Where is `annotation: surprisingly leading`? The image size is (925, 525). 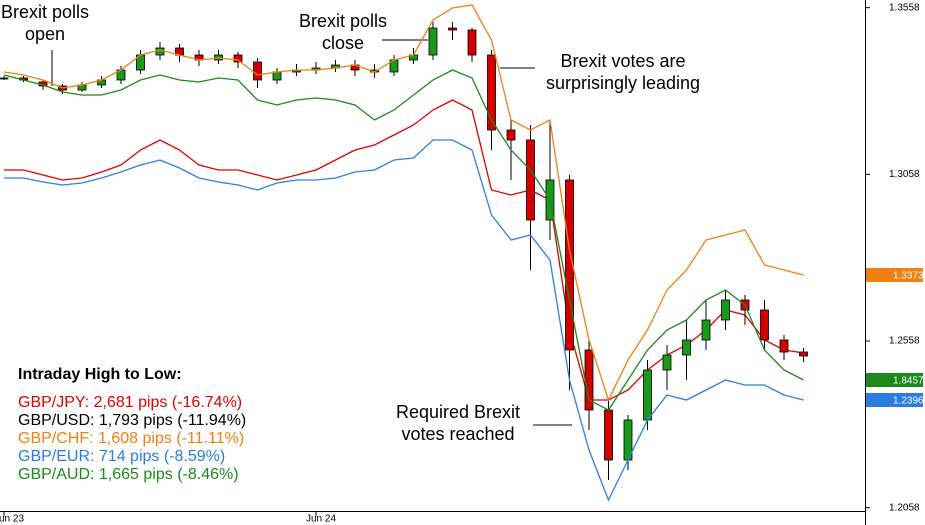 annotation: surprisingly leading is located at coordinates (623, 83).